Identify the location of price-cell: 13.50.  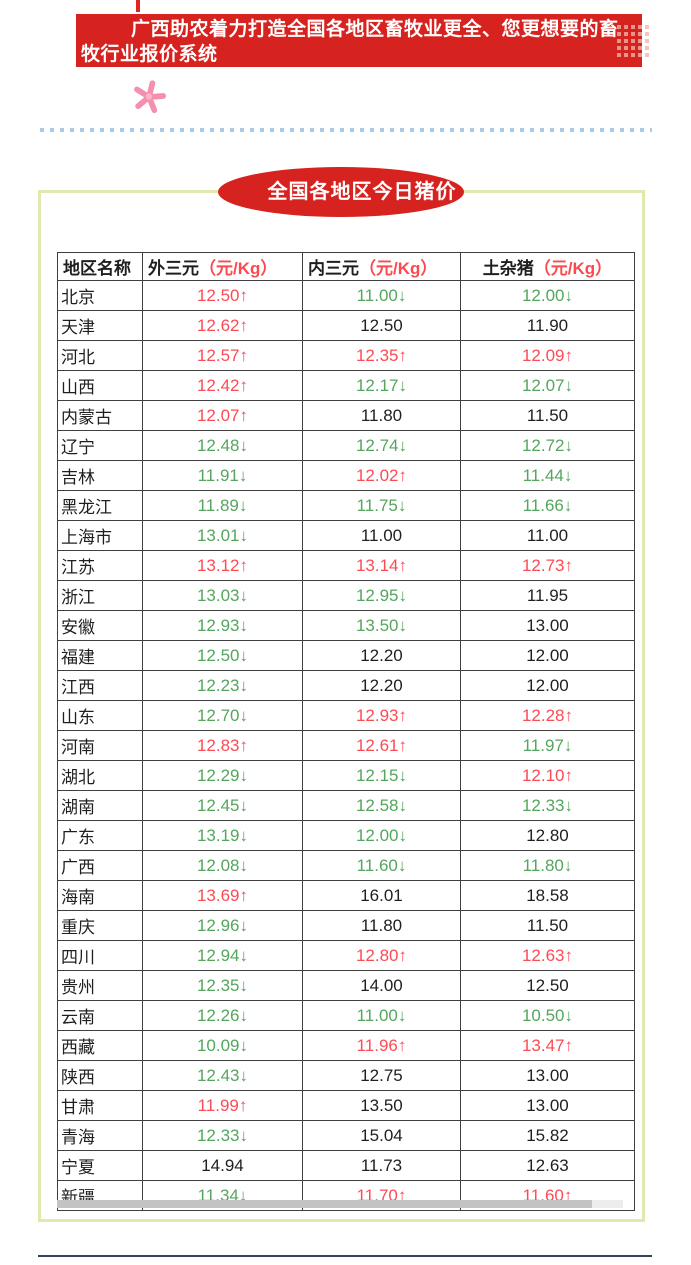
(381, 1105).